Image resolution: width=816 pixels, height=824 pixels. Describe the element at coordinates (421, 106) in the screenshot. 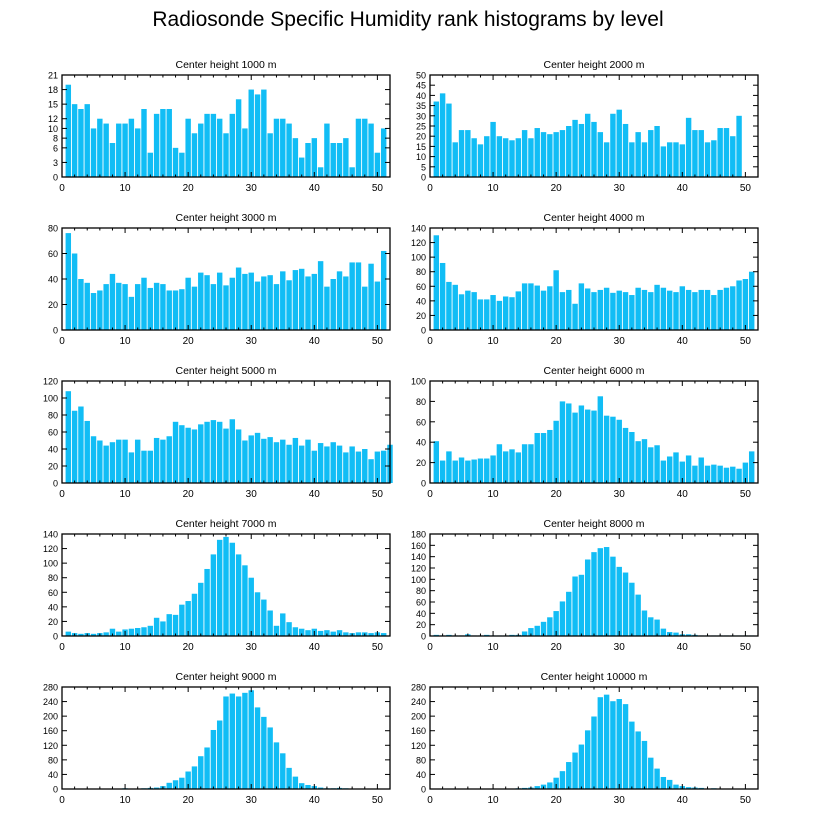

I see `y-tick-label: 35` at that location.